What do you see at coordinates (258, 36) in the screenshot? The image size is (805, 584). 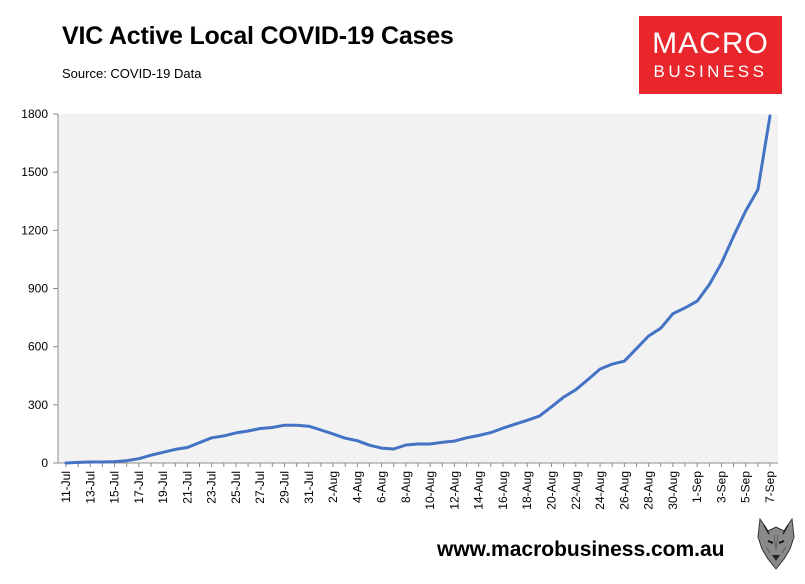 I see `chart-title: VIC Active Local COVID-19 Cases` at bounding box center [258, 36].